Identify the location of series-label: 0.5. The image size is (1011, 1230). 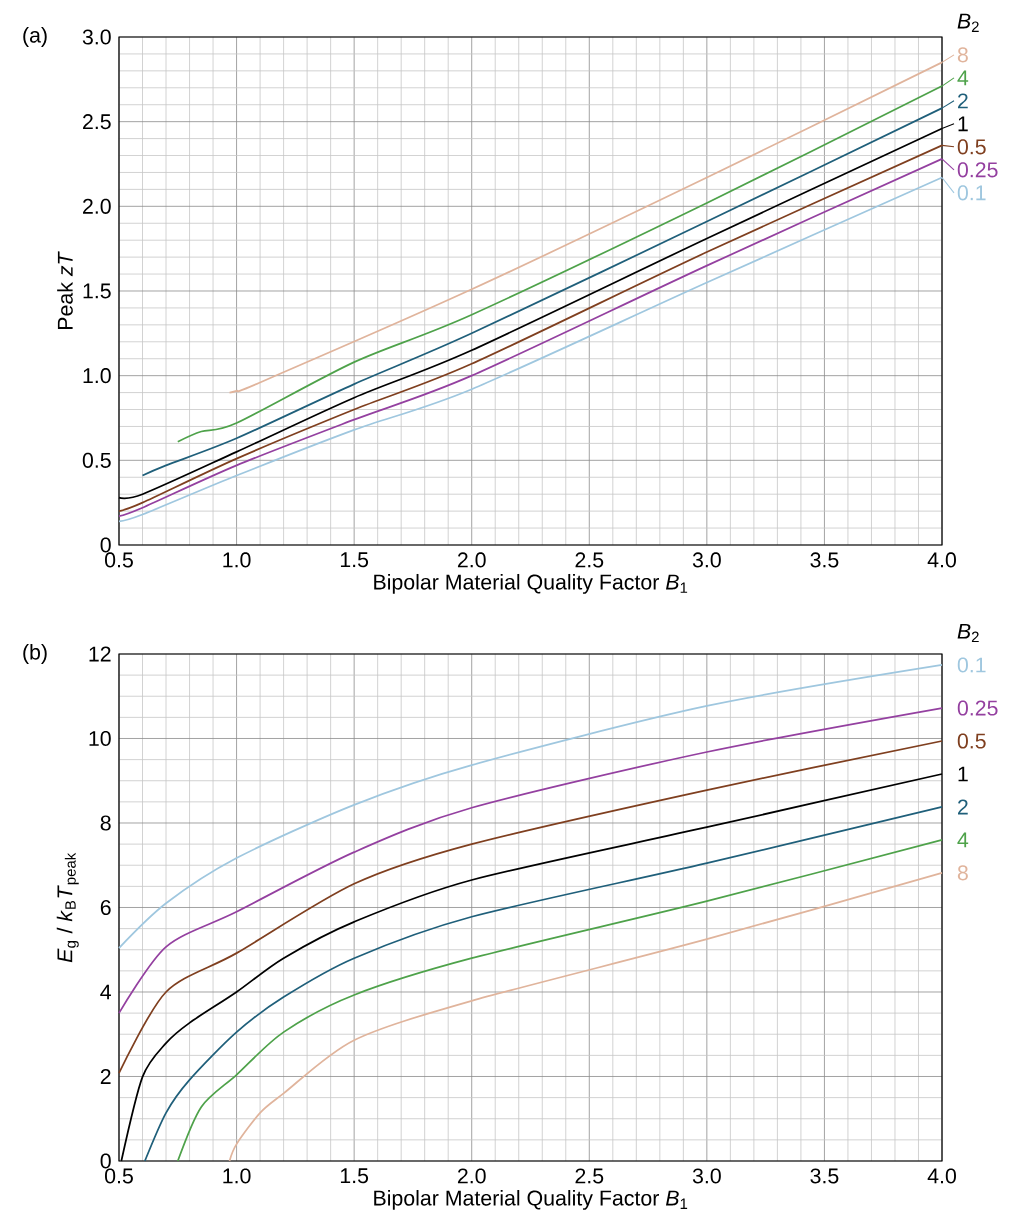
(971, 741).